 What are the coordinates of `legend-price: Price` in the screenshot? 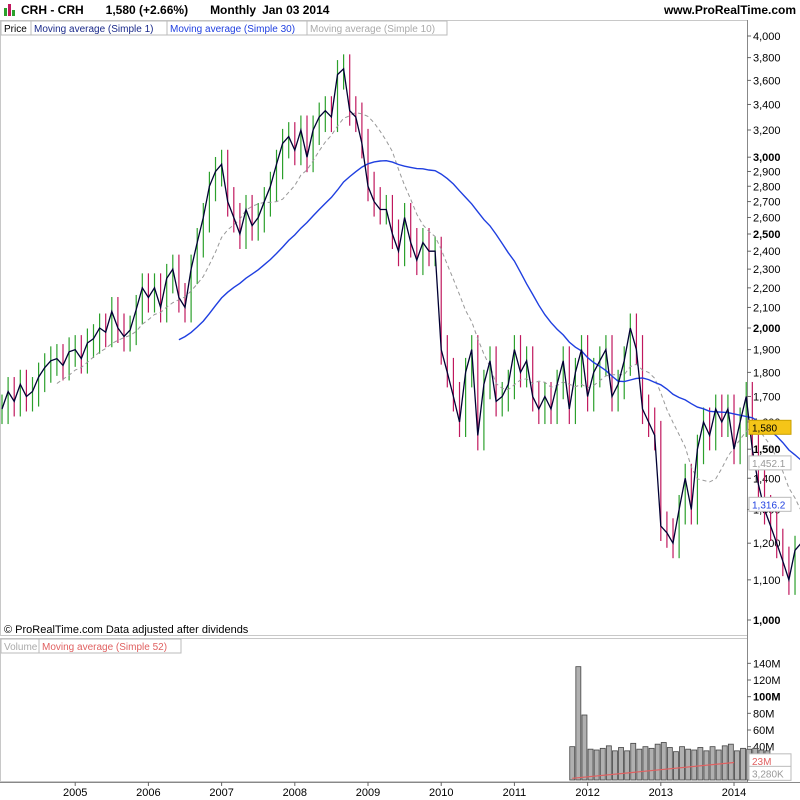 It's located at (15, 29).